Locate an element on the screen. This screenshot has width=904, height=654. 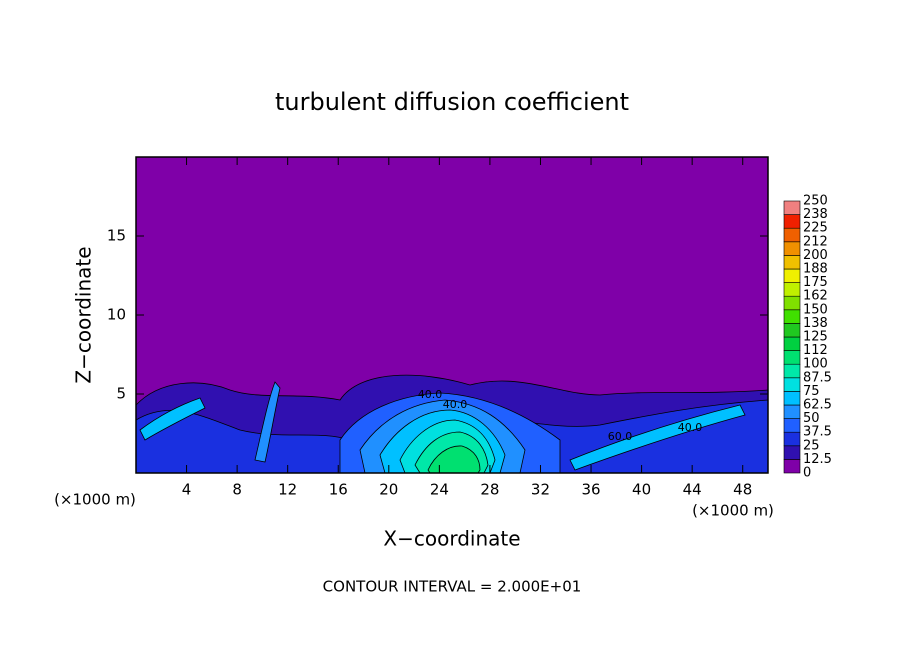
colorbar-label: 125 is located at coordinates (815, 337).